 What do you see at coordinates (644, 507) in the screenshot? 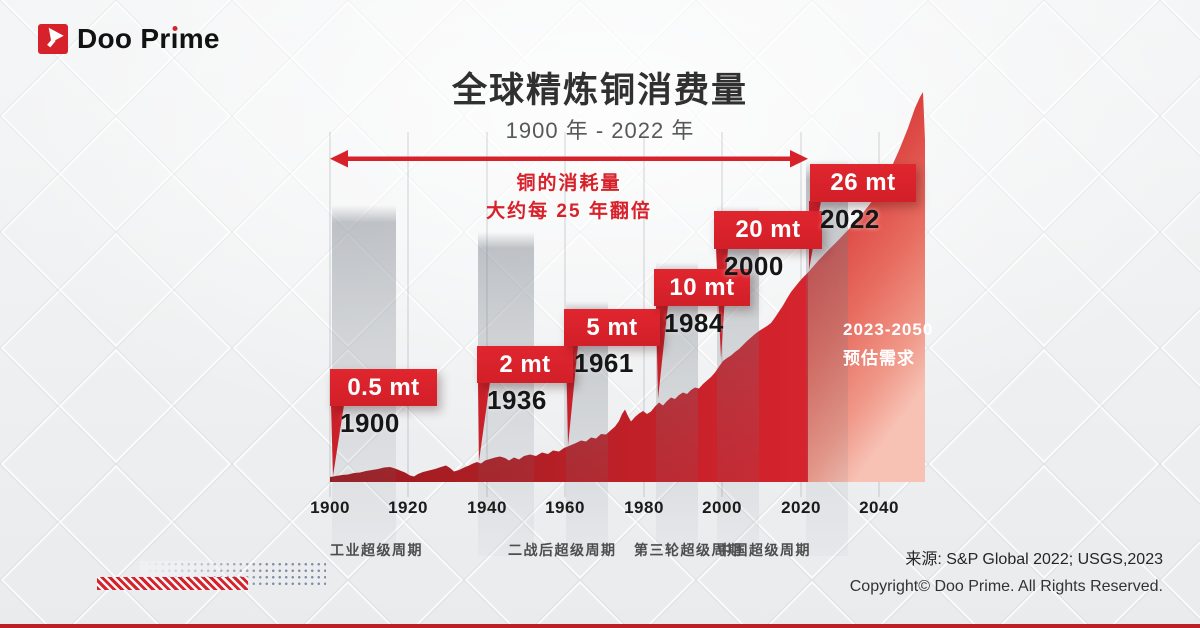
I see `axis-tick-label: 1980` at bounding box center [644, 507].